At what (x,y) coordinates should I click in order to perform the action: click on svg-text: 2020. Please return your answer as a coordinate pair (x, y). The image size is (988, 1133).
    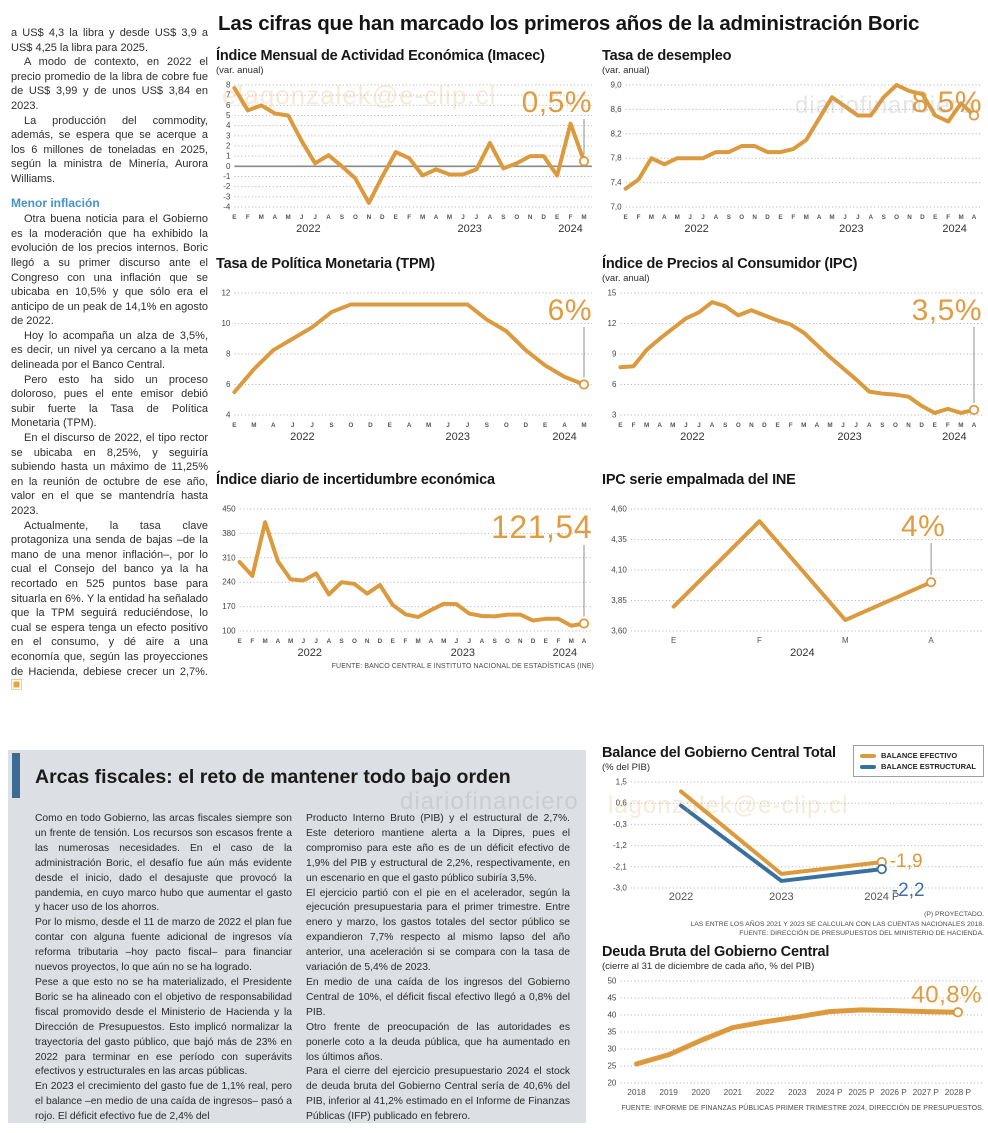
    Looking at the image, I should click on (701, 1092).